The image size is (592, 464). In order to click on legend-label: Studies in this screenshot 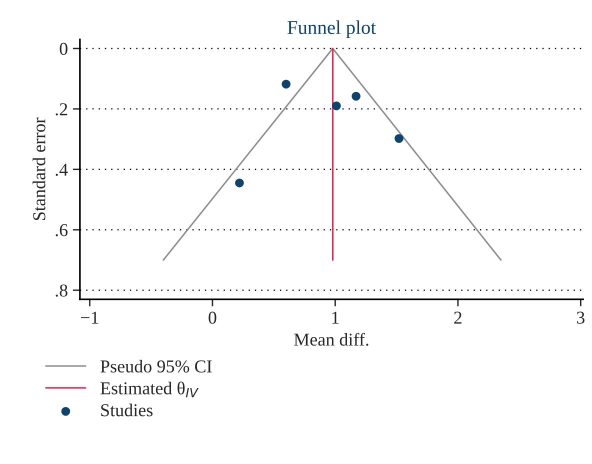, I will do `click(127, 410)`.